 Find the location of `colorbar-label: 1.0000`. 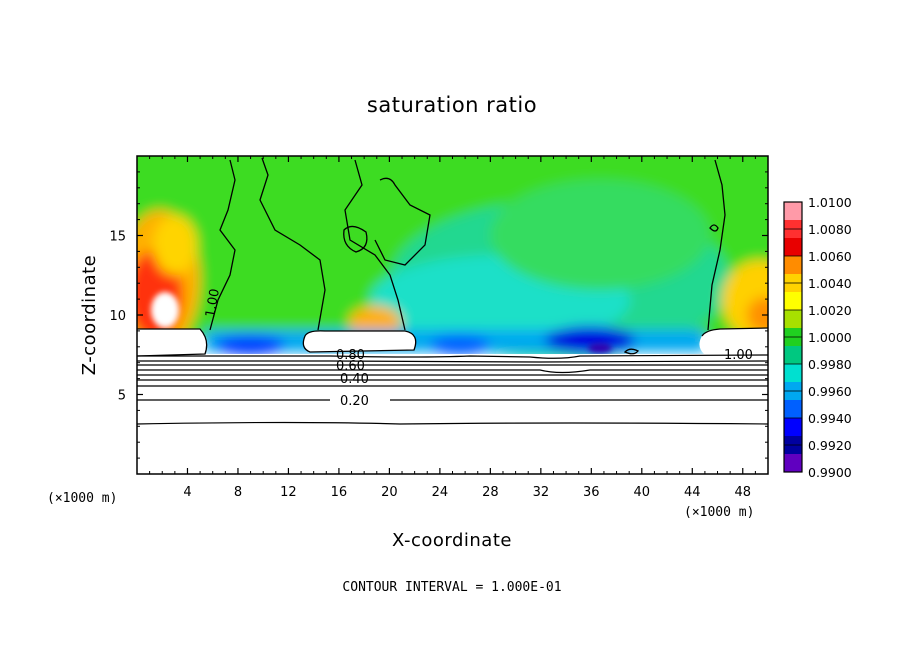

colorbar-label: 1.0000 is located at coordinates (830, 337).